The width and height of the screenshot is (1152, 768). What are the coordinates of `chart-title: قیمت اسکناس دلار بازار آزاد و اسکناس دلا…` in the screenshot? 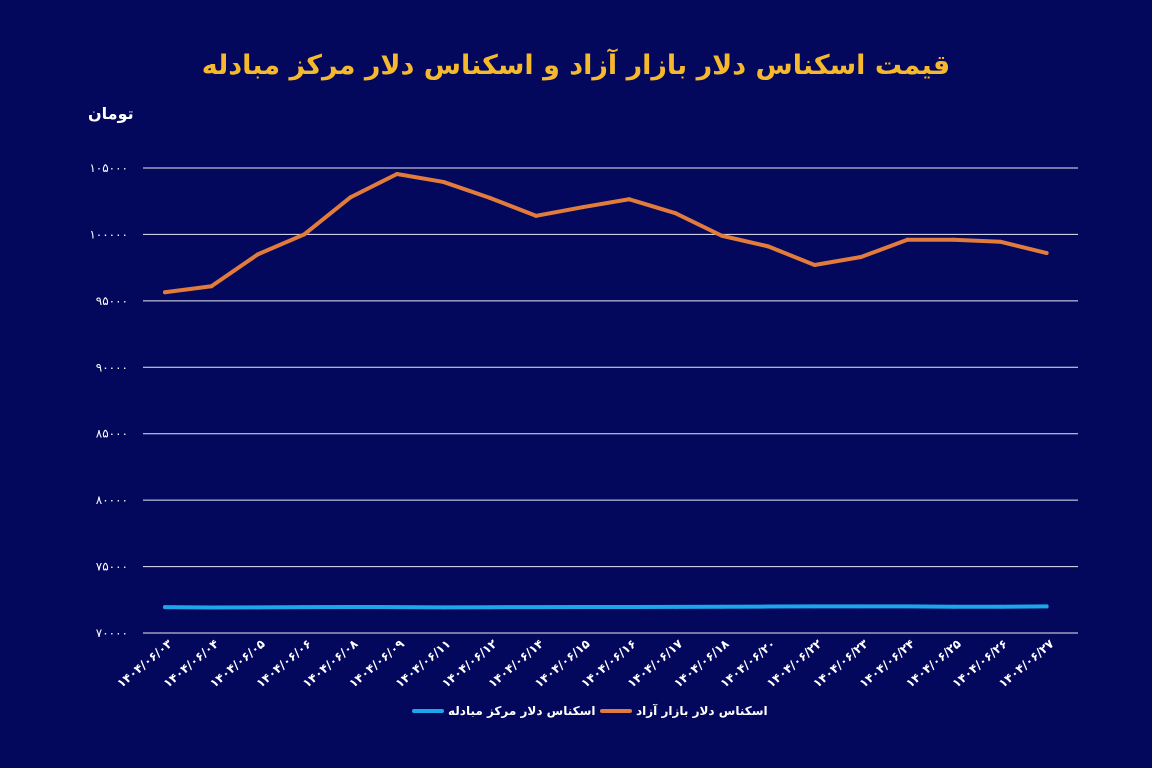 It's located at (576, 65).